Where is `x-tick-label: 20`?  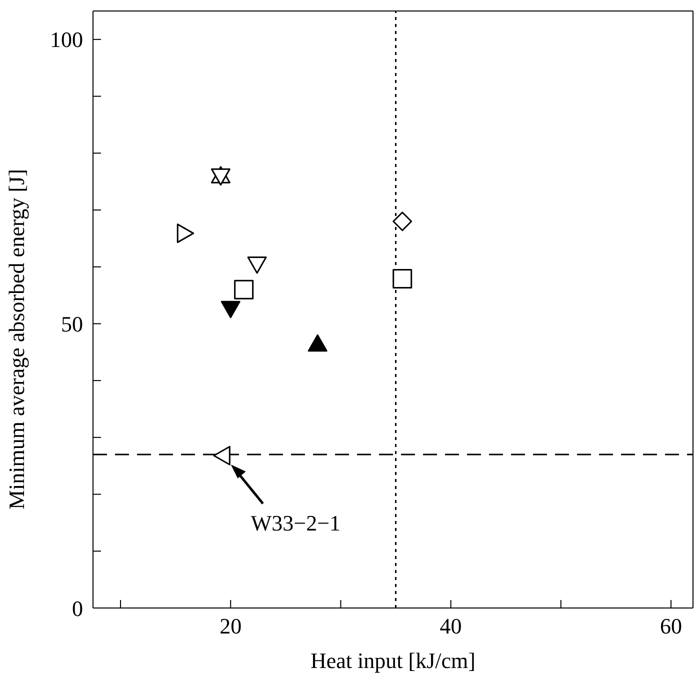 x-tick-label: 20 is located at coordinates (231, 626).